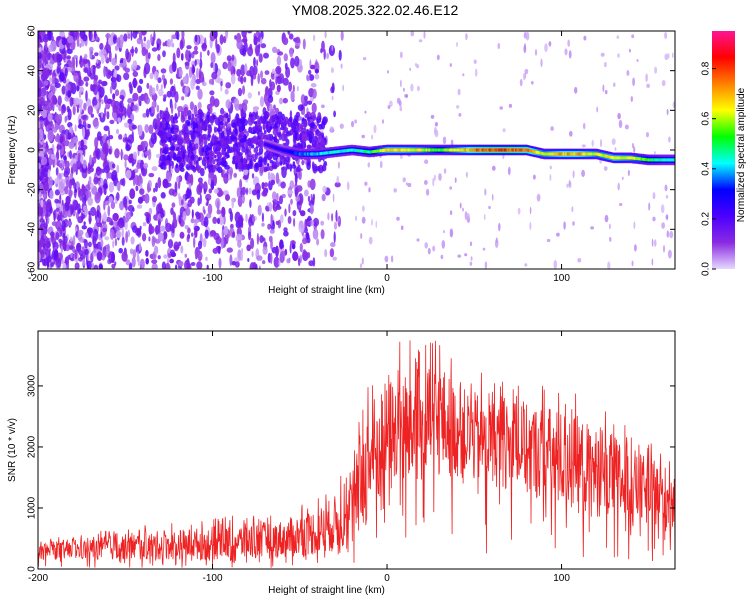 The height and width of the screenshot is (600, 750). What do you see at coordinates (32, 446) in the screenshot?
I see `y-tick-label: 2000` at bounding box center [32, 446].